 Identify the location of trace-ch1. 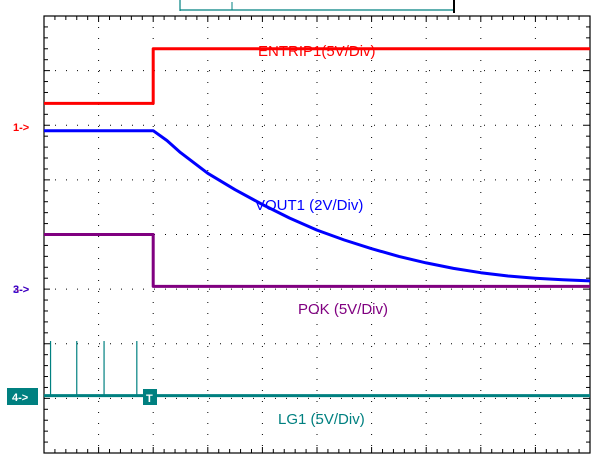
(317, 76).